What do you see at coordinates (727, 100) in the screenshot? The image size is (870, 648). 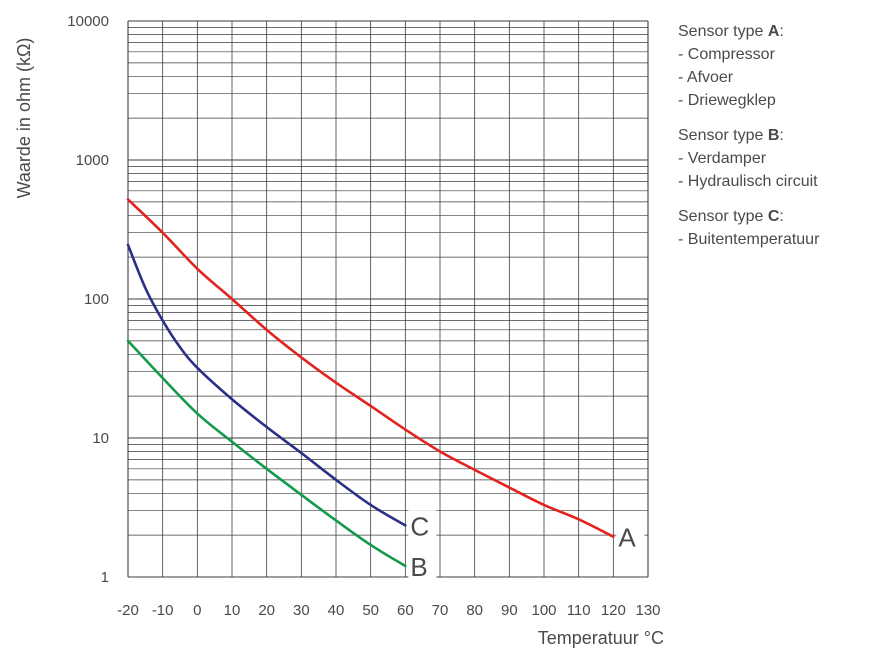 I see `legend-item: - Driewegklep` at bounding box center [727, 100].